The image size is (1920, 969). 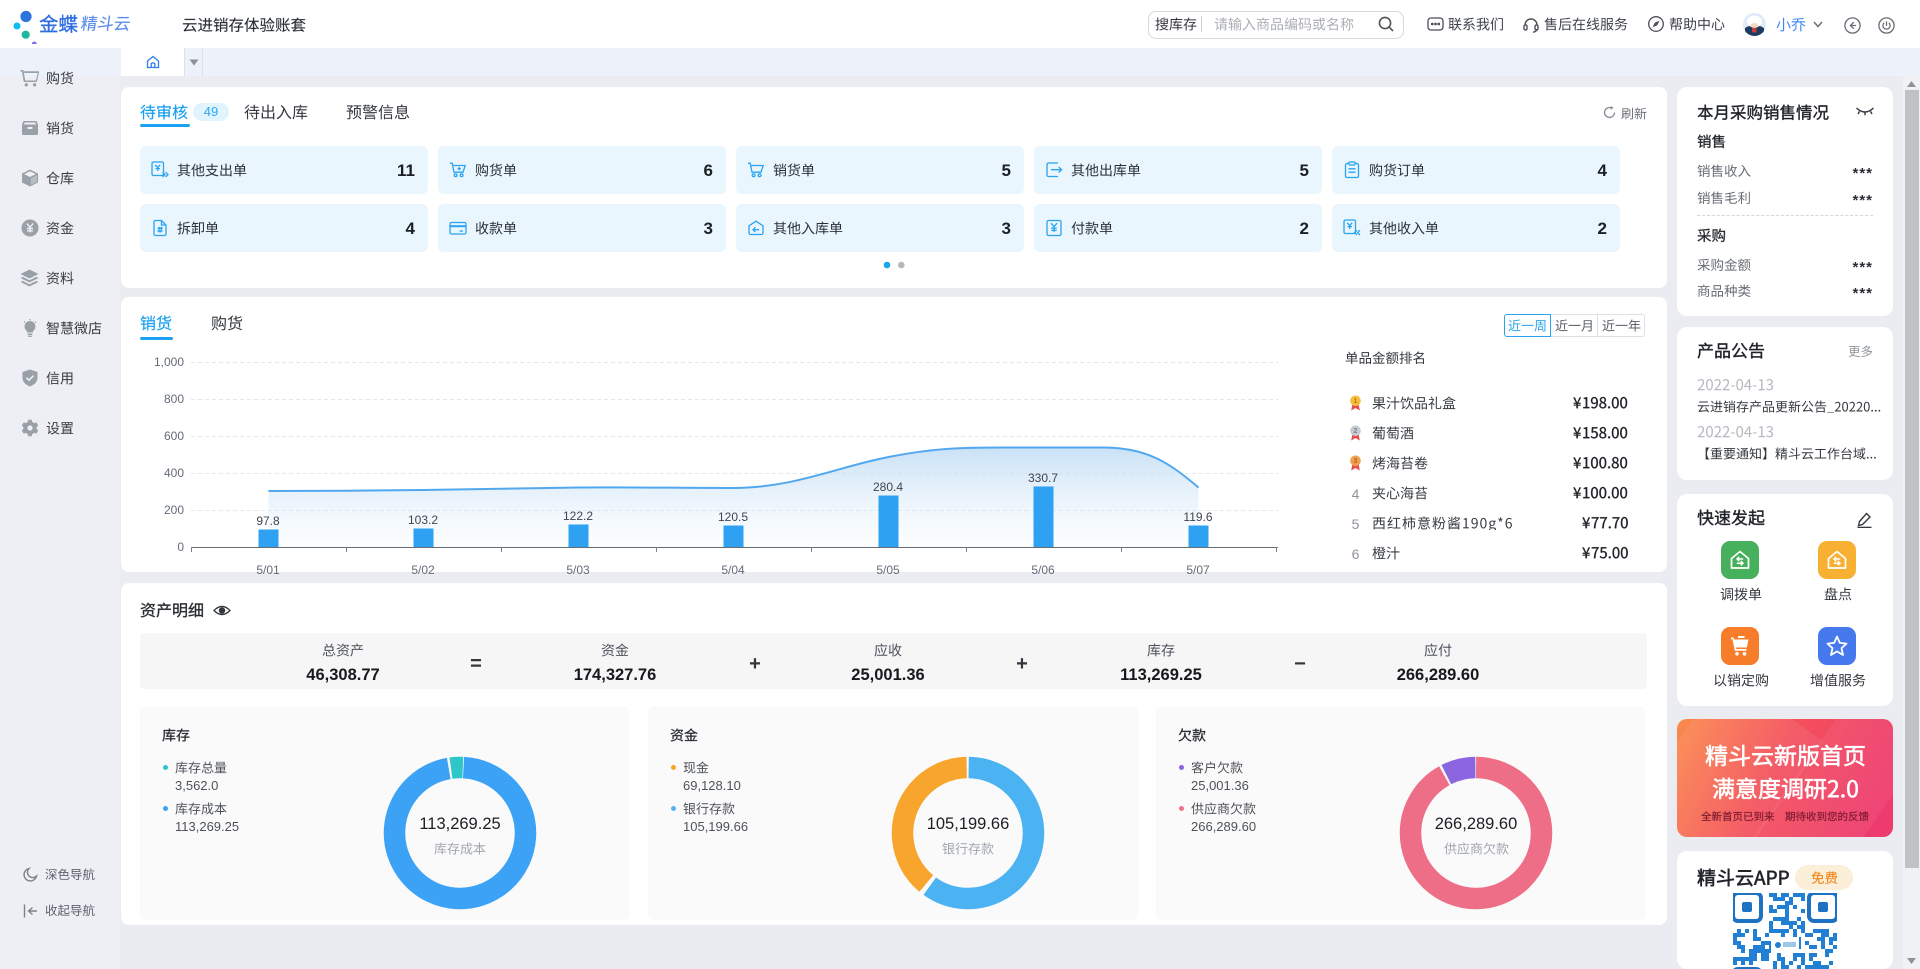 I want to click on svg-text: 3, so click(x=1356, y=461).